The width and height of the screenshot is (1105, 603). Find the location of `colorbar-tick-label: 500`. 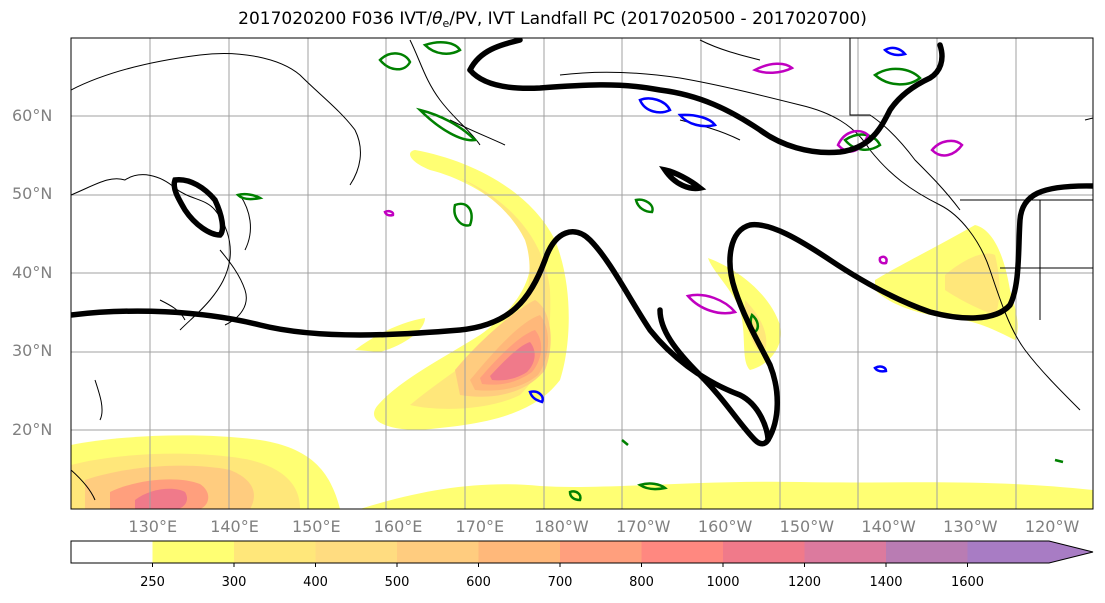

colorbar-tick-label: 500 is located at coordinates (397, 582).